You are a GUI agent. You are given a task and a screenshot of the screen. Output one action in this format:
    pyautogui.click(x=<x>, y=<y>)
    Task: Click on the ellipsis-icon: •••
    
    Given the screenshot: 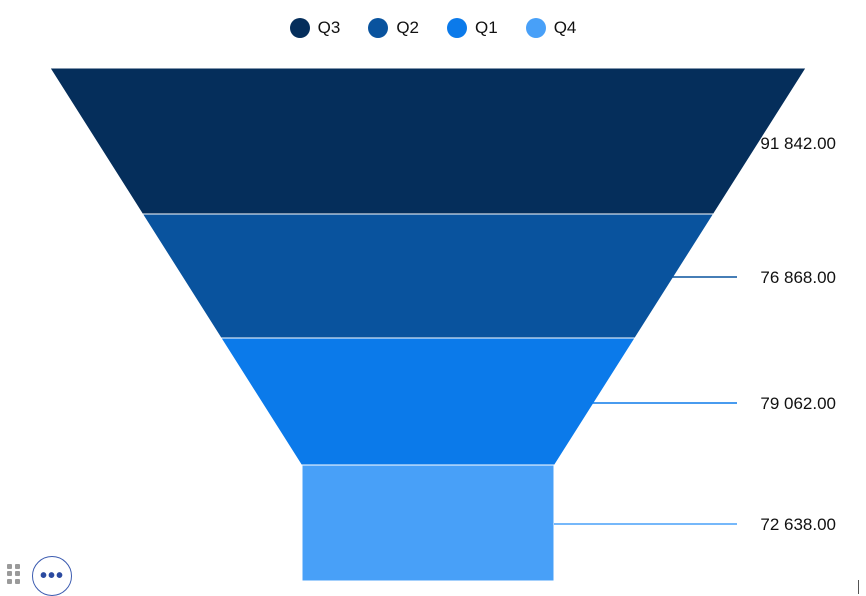 What is the action you would take?
    pyautogui.click(x=51, y=575)
    